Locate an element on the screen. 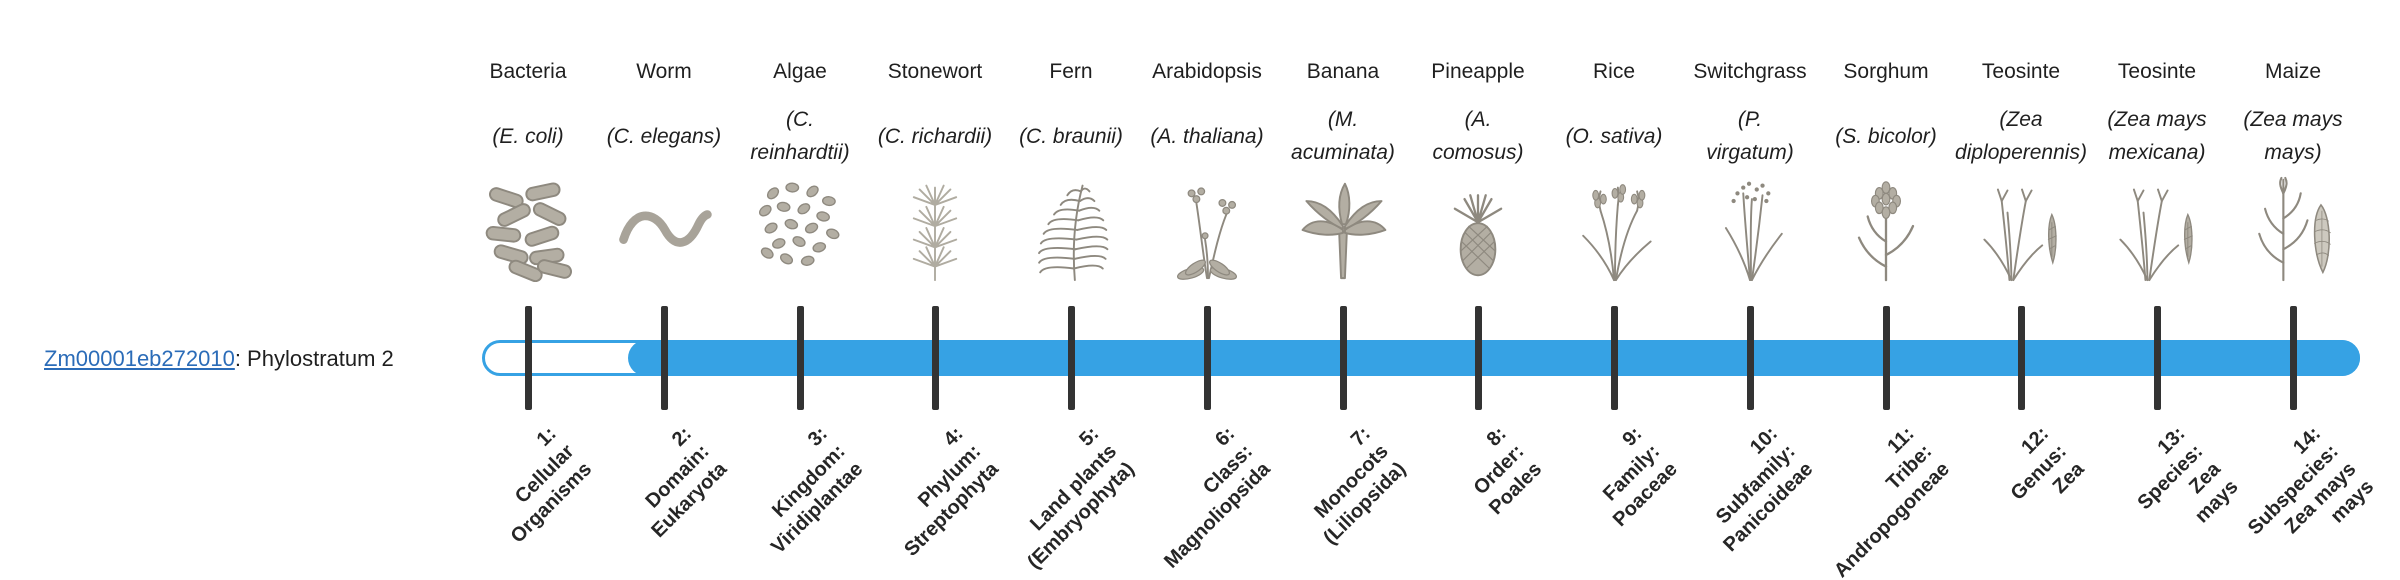 The width and height of the screenshot is (2400, 580). taxon-scientific-name-line: (E. coli) is located at coordinates (528, 136).